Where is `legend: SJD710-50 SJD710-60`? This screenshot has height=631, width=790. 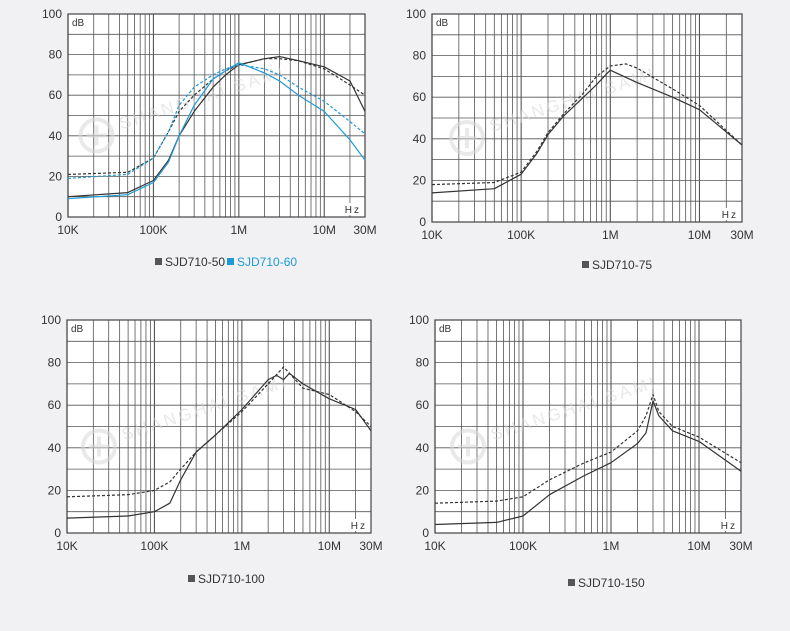
legend: SJD710-50 SJD710-60 is located at coordinates (226, 262).